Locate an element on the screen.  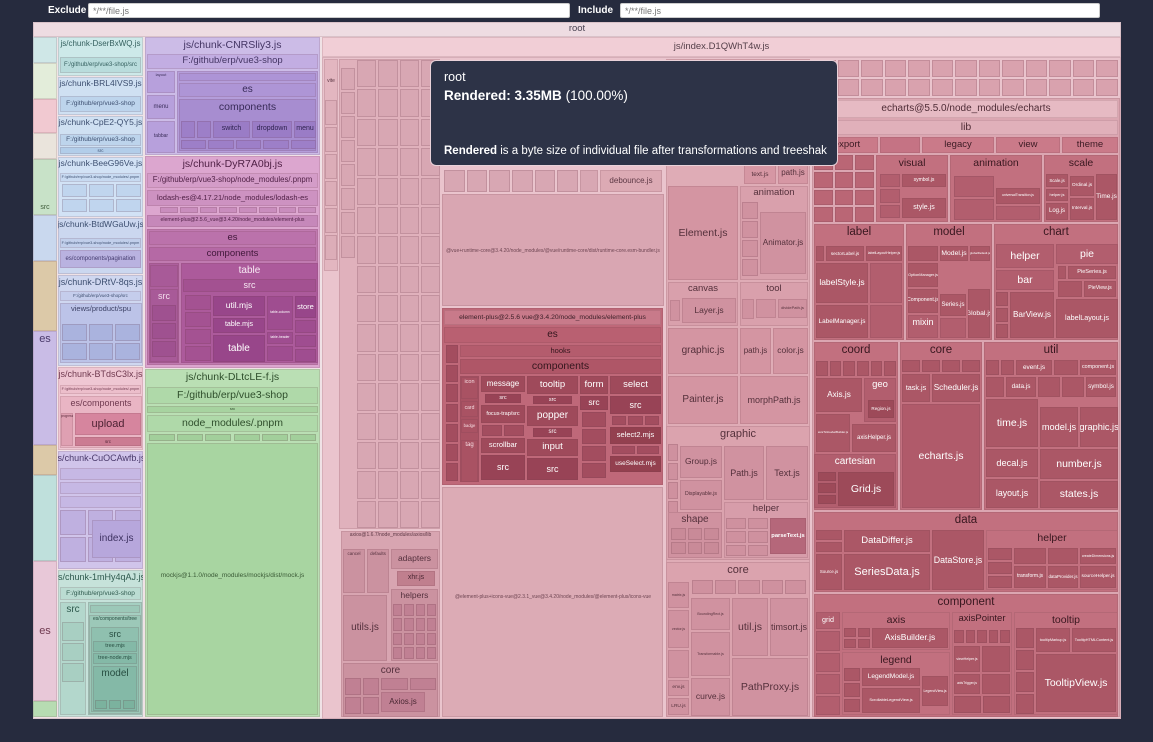
node-text-js: text.js is located at coordinates (760, 174).